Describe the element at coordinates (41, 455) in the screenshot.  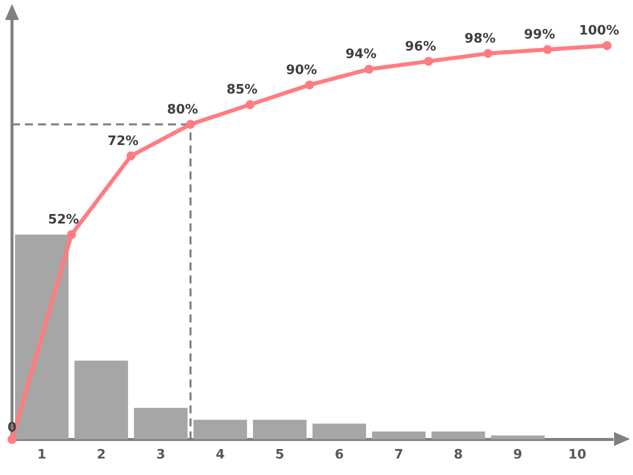
I see `x-tick-label: 1` at that location.